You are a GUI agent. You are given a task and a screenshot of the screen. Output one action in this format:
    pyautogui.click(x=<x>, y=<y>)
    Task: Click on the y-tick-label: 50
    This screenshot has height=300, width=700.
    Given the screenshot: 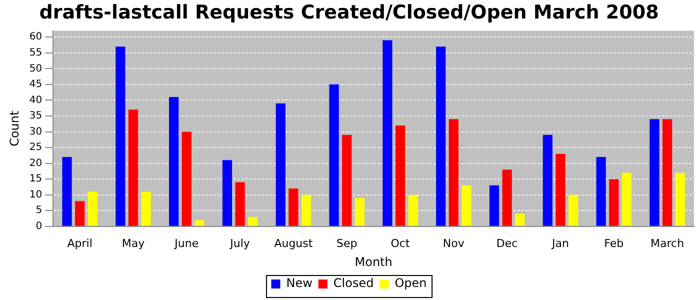 What is the action you would take?
    pyautogui.click(x=35, y=68)
    